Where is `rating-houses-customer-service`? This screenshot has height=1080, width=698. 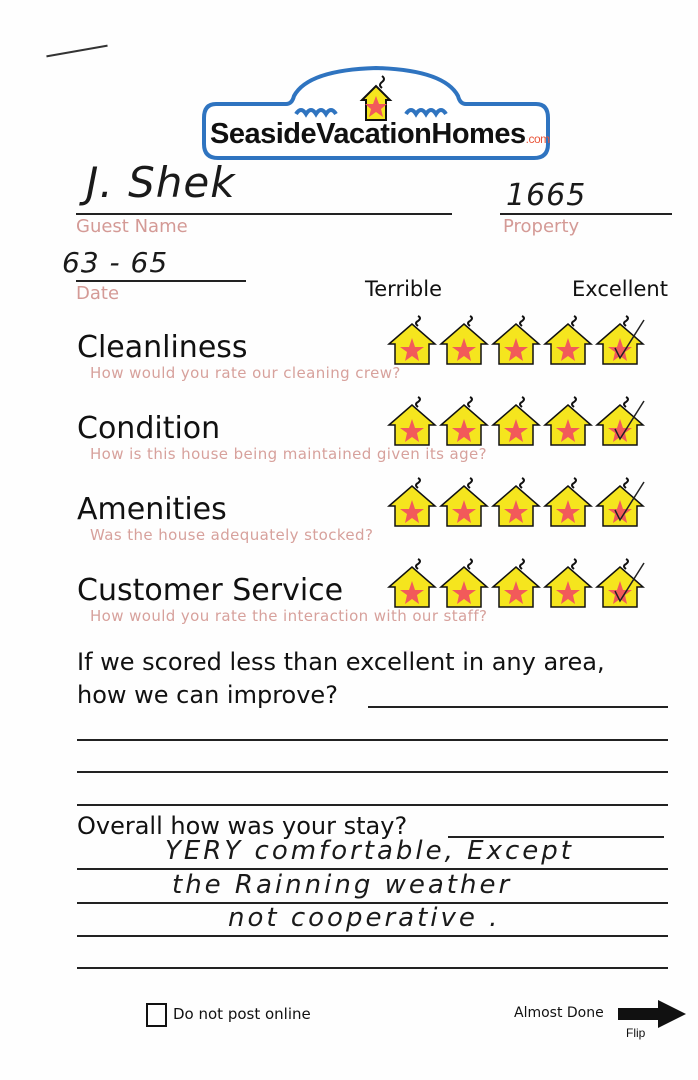 rating-houses-customer-service is located at coordinates (516, 583).